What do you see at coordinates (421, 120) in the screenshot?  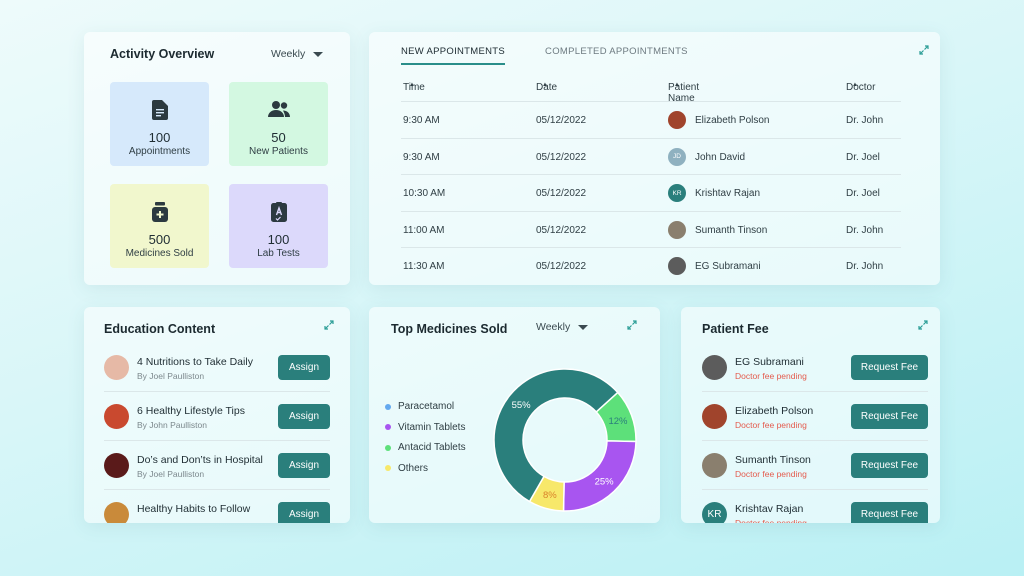 I see `cell-time: 9:30 AM` at bounding box center [421, 120].